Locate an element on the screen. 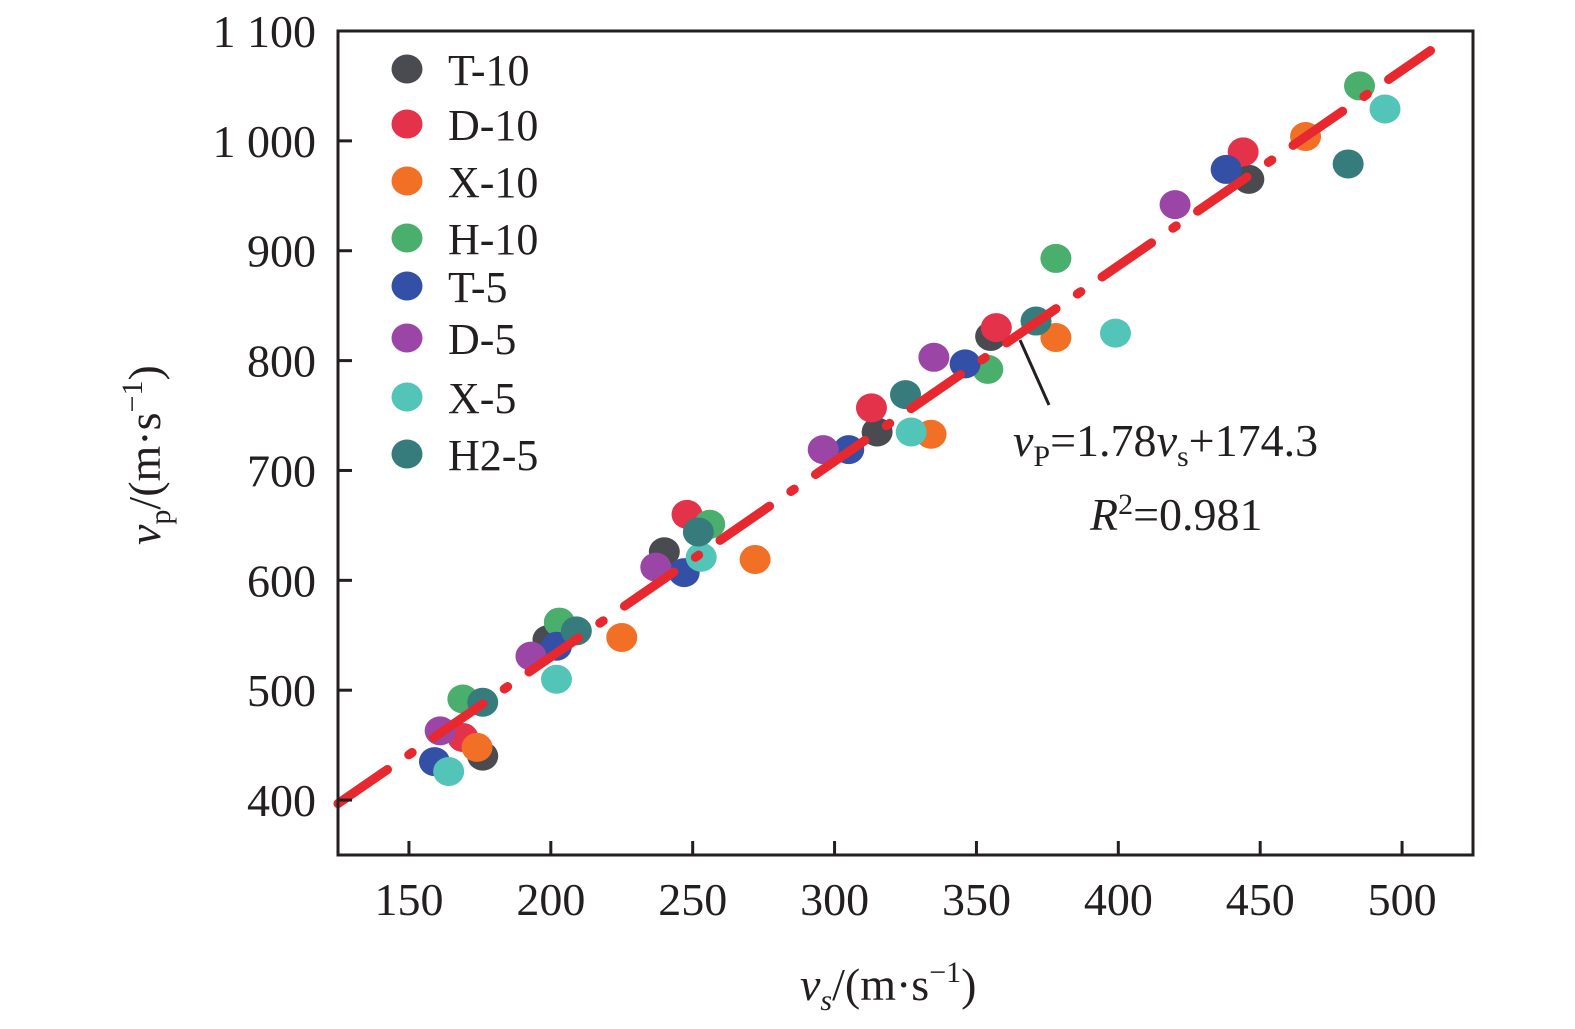  x-label-sub: s is located at coordinates (826, 1000).